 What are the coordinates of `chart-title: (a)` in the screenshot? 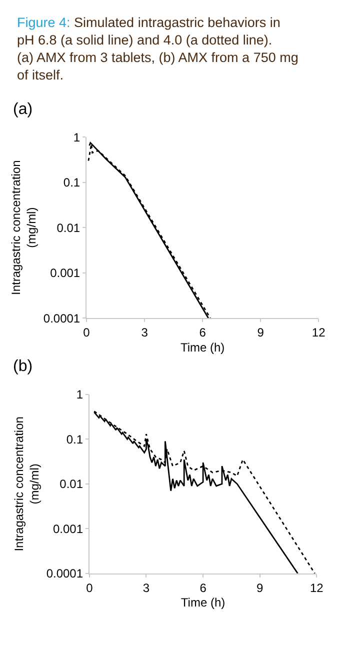 It's located at (23, 109).